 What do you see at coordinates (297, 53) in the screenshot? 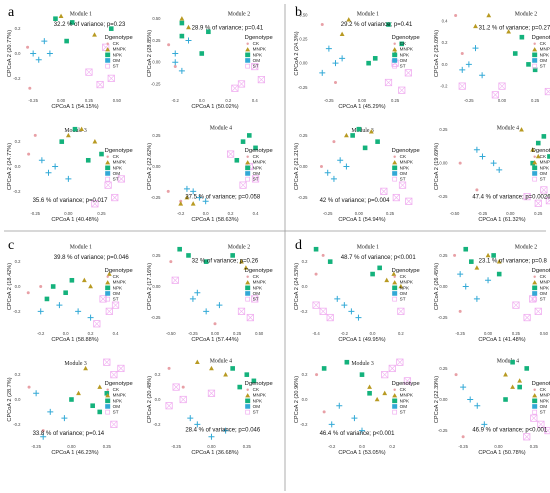
I see `y-axis-label: CPCoA 2 (24.3%)` at bounding box center [297, 53].